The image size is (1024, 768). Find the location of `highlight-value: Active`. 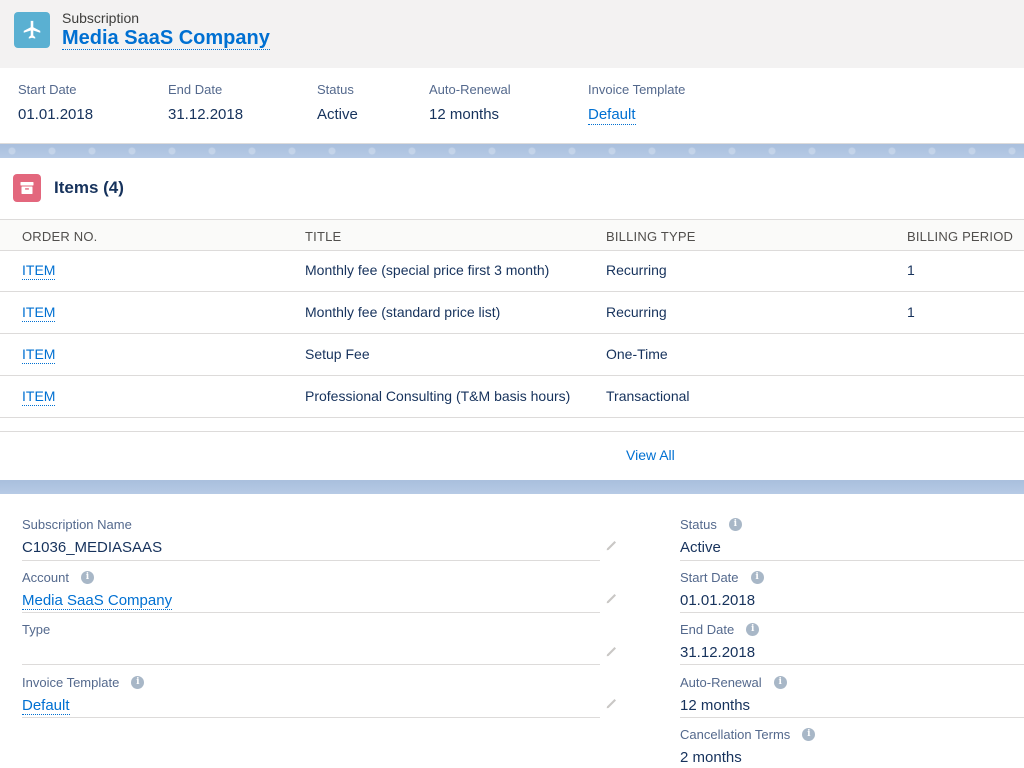

highlight-value: Active is located at coordinates (337, 114).